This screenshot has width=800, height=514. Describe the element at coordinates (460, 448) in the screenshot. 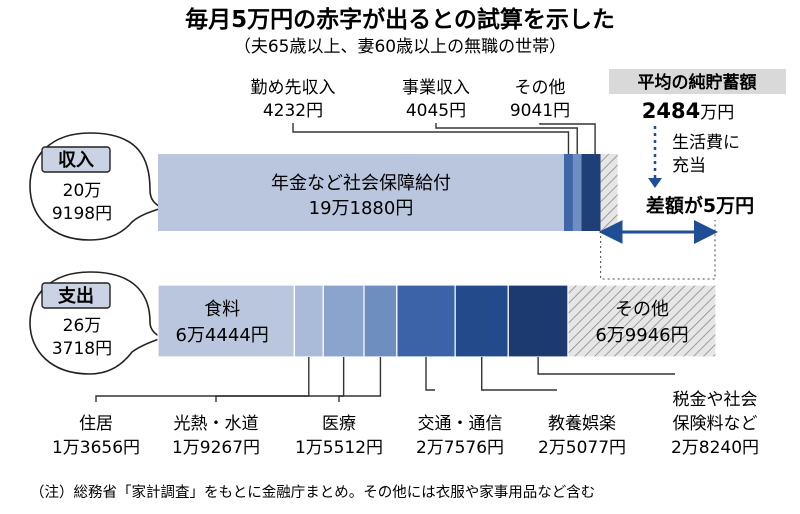

I see `expense-transport-value: 2万7576円` at that location.